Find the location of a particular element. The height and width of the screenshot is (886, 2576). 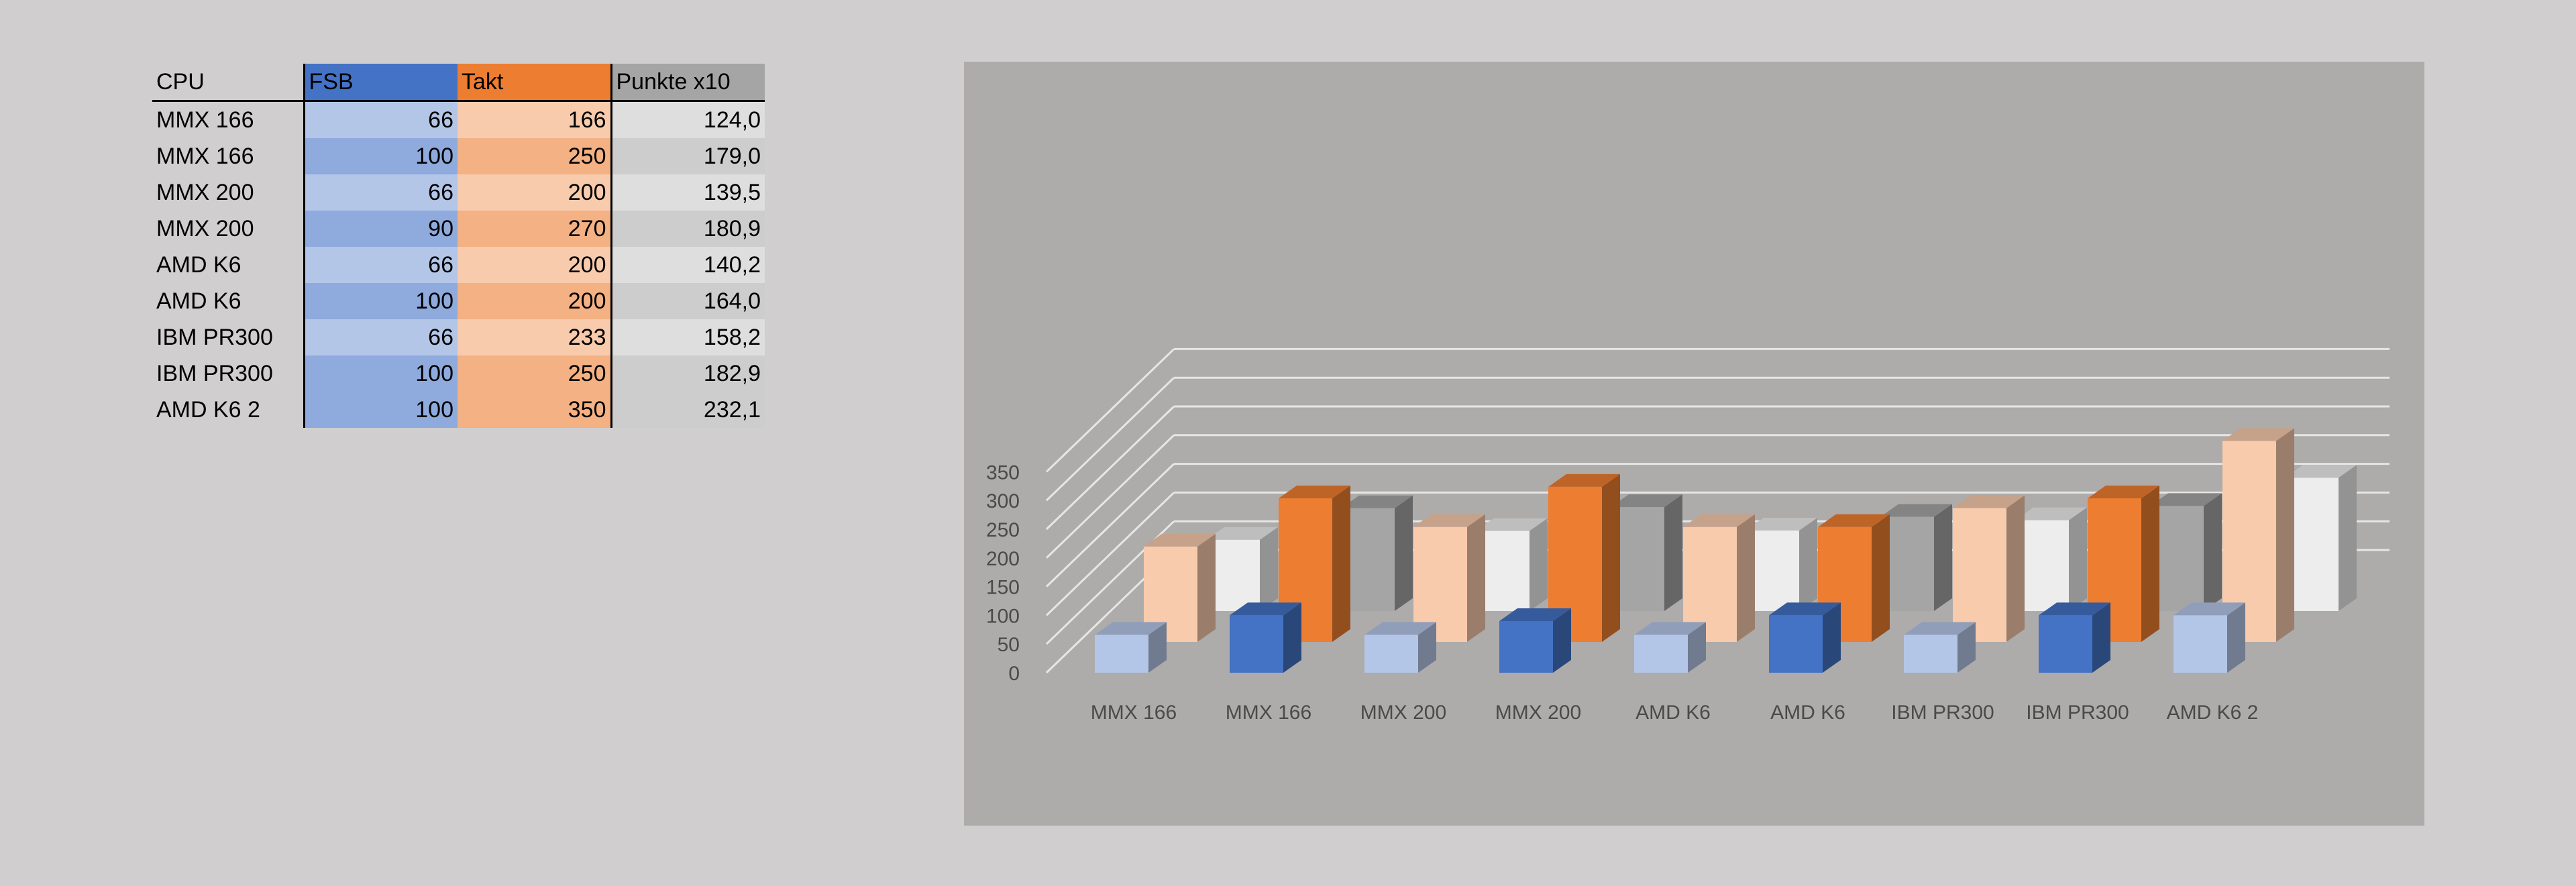

header-cpu: CPU is located at coordinates (228, 83).